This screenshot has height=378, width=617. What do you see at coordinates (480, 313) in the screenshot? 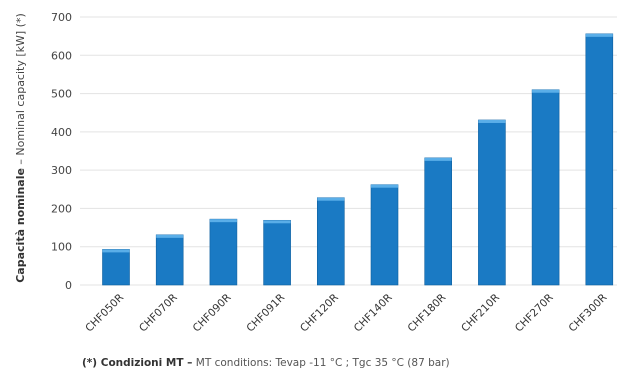
I see `x-tick-label: CHF210R` at bounding box center [480, 313].